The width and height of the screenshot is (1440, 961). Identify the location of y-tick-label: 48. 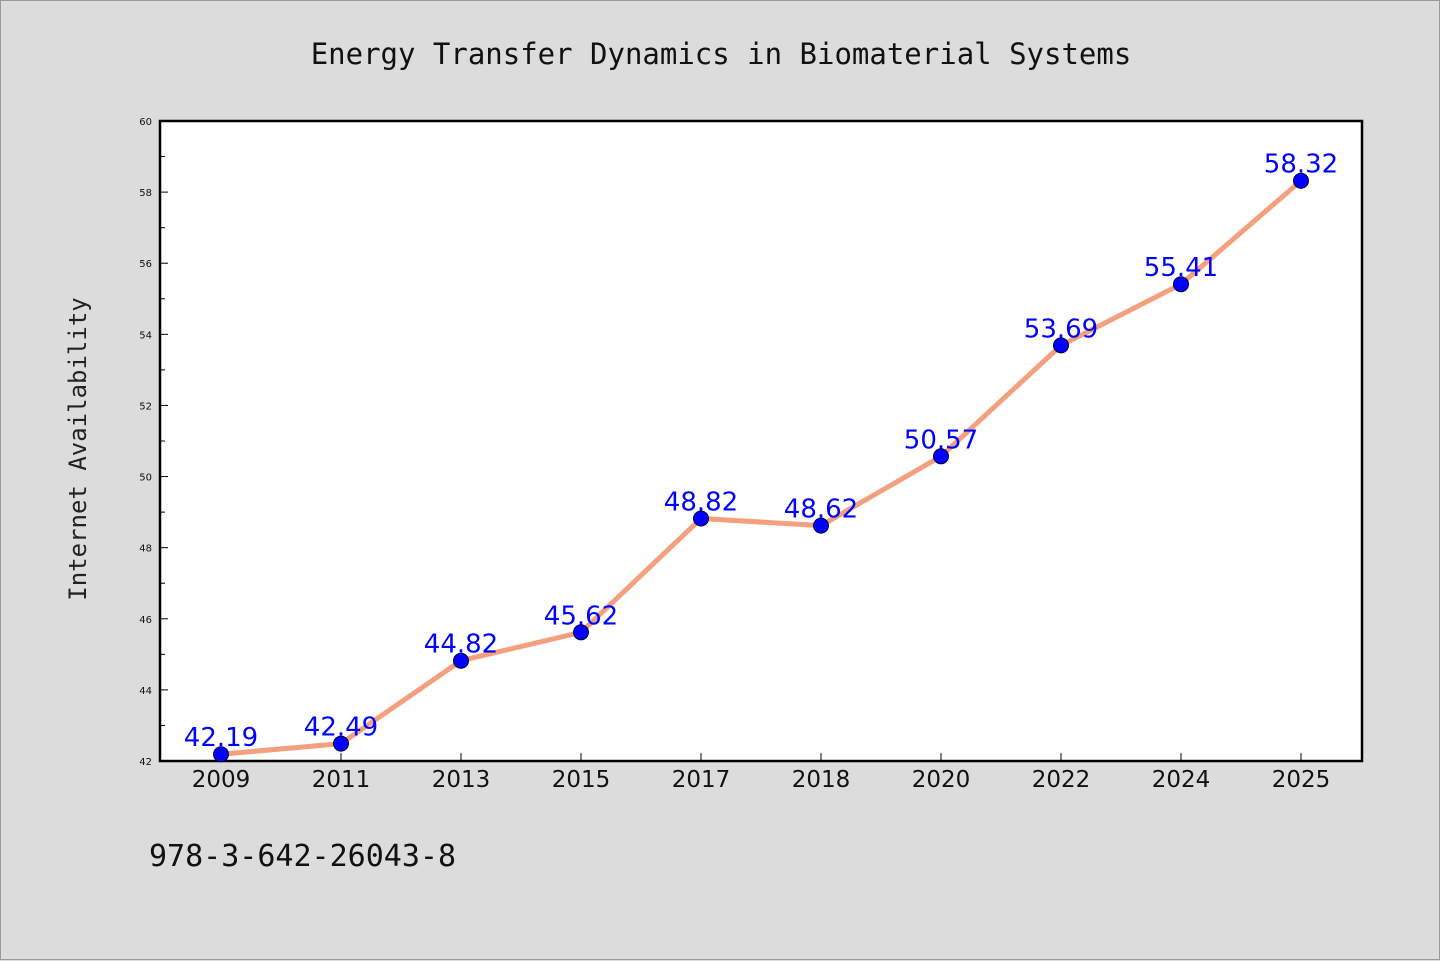
(145, 549).